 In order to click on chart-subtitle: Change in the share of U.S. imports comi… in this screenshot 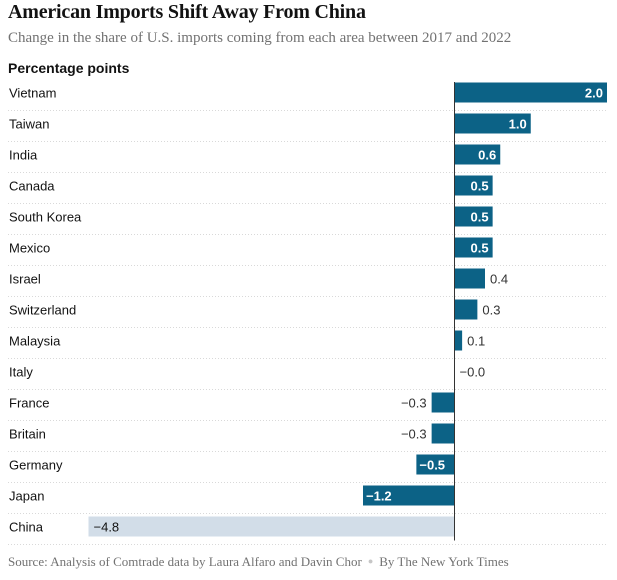, I will do `click(260, 38)`.